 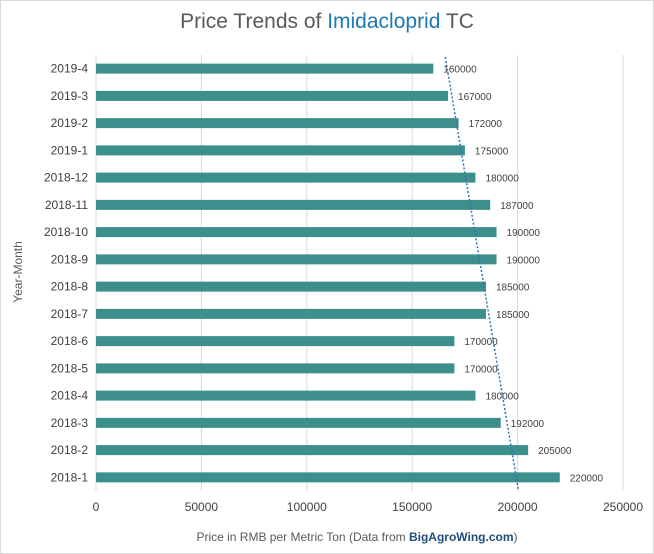 I want to click on y-tick-label: 2018-2, so click(x=70, y=450).